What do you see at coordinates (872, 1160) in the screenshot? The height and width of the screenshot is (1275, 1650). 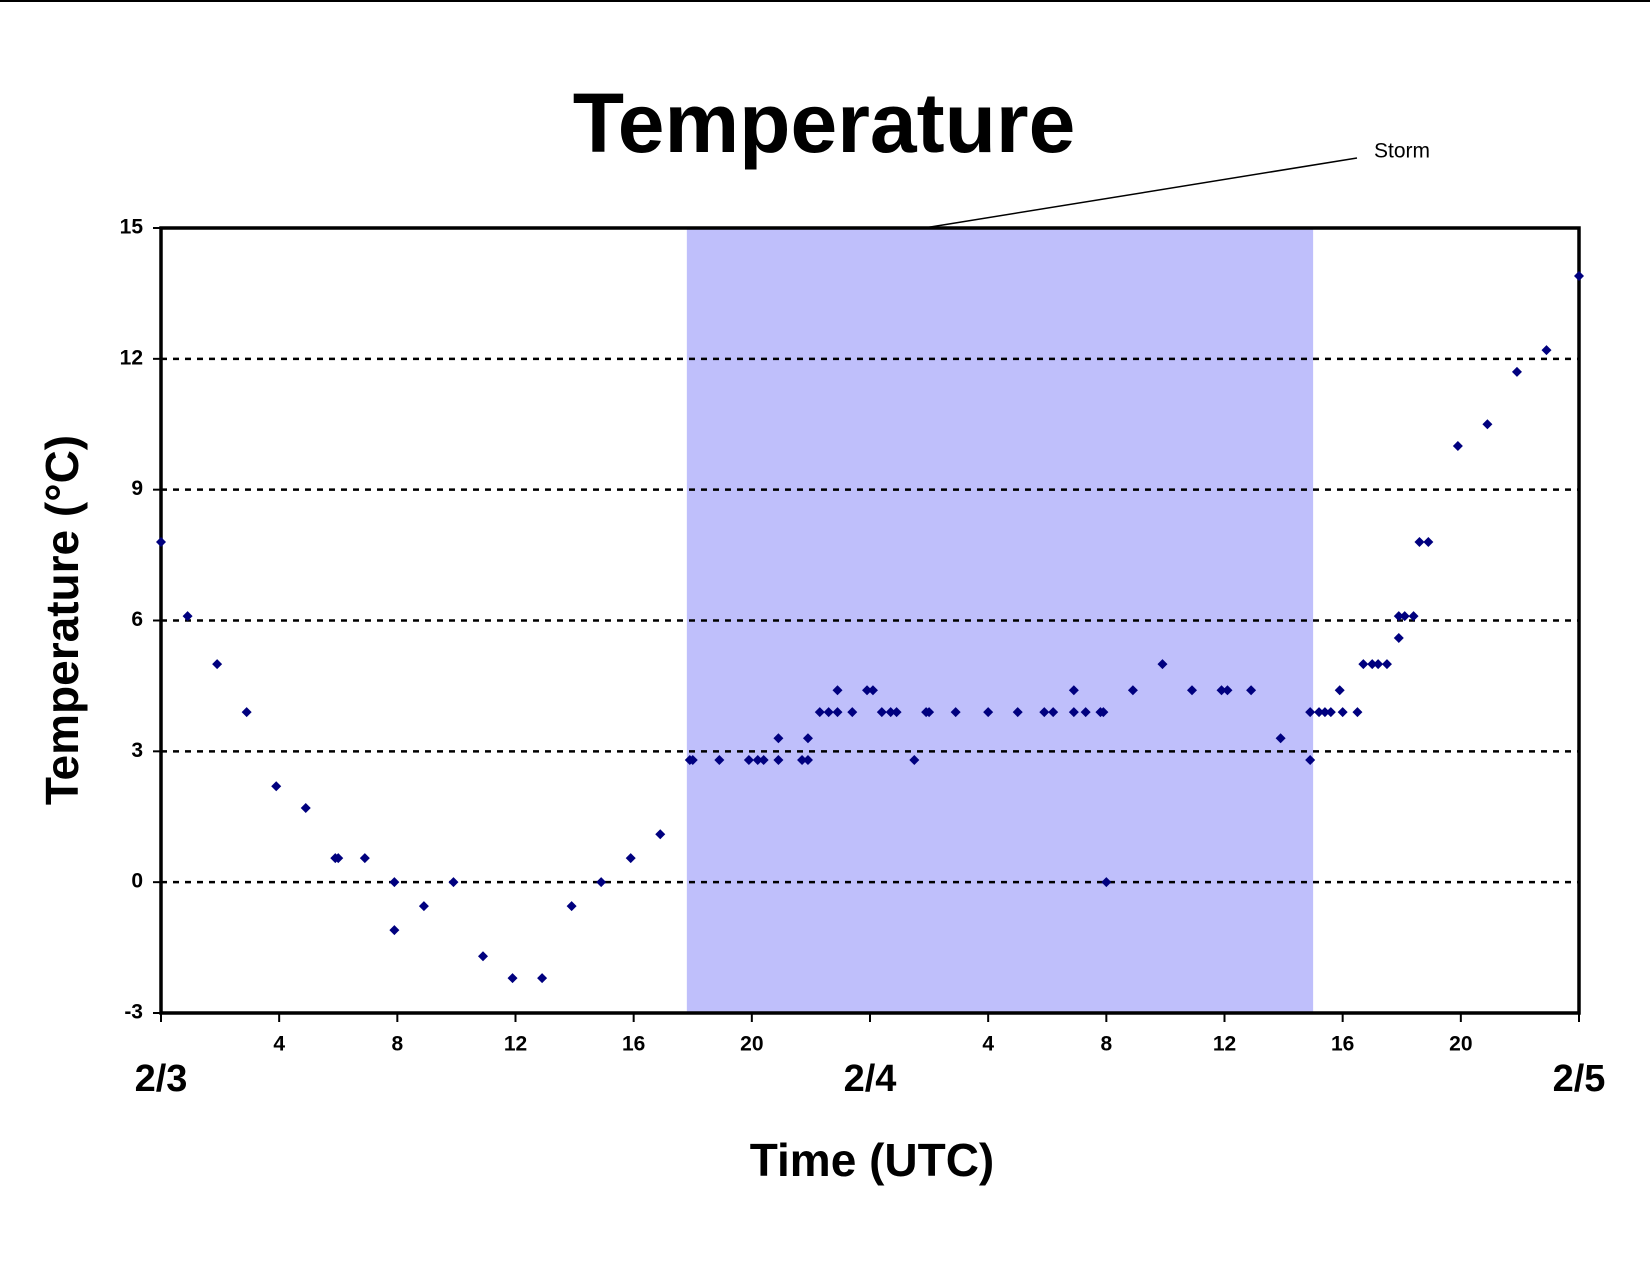 I see `x-axis-label: Time (UTC)` at bounding box center [872, 1160].